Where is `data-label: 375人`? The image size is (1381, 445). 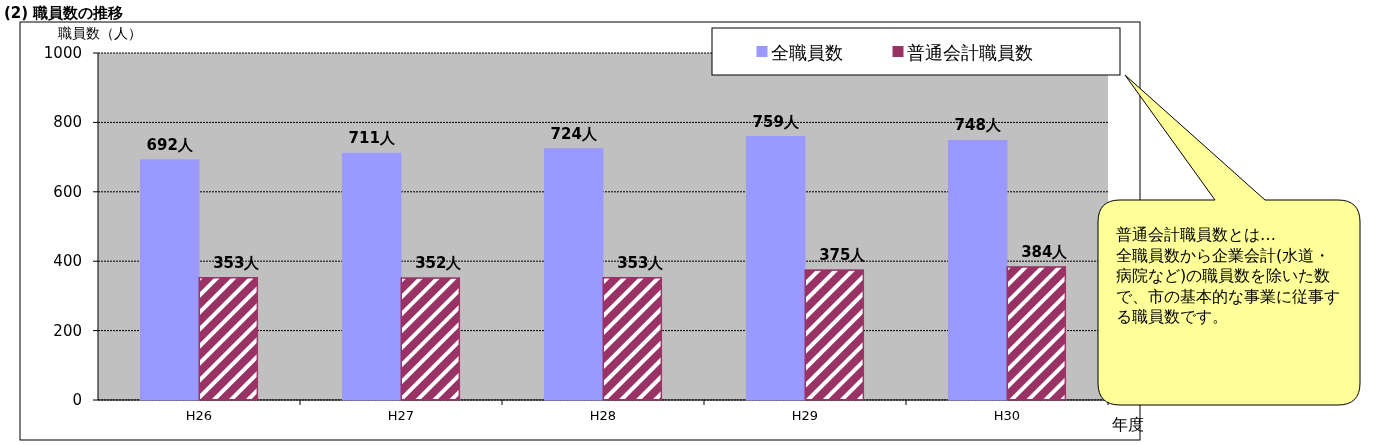
data-label: 375人 is located at coordinates (843, 254).